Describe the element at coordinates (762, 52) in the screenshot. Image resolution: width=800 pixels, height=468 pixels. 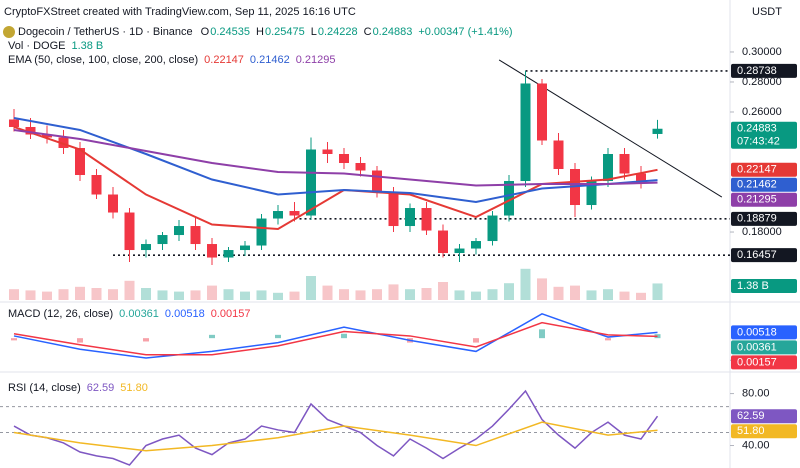
I see `y-tick-label: 0.30000` at that location.